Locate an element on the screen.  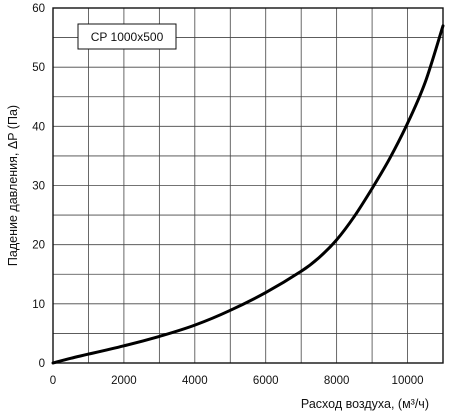
x-tick-label: 10000 is located at coordinates (408, 381).